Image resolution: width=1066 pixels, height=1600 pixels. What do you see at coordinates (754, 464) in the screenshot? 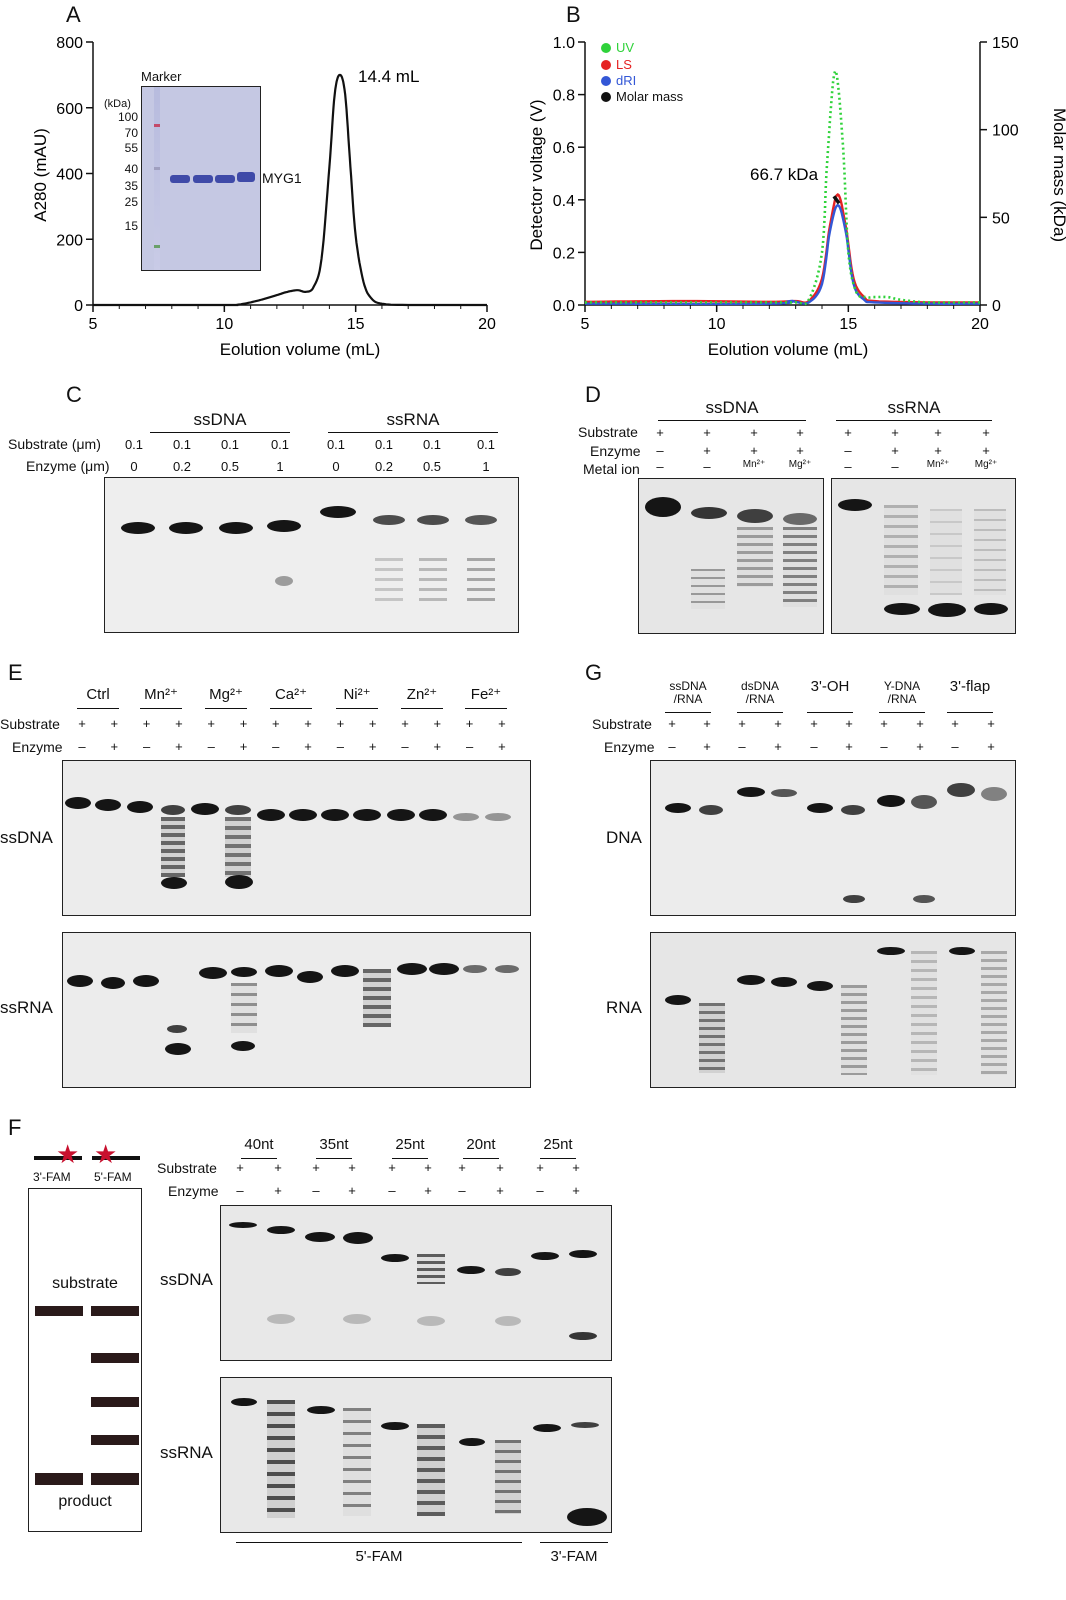
I see `d-lane-cell: Mn²⁺` at bounding box center [754, 464].